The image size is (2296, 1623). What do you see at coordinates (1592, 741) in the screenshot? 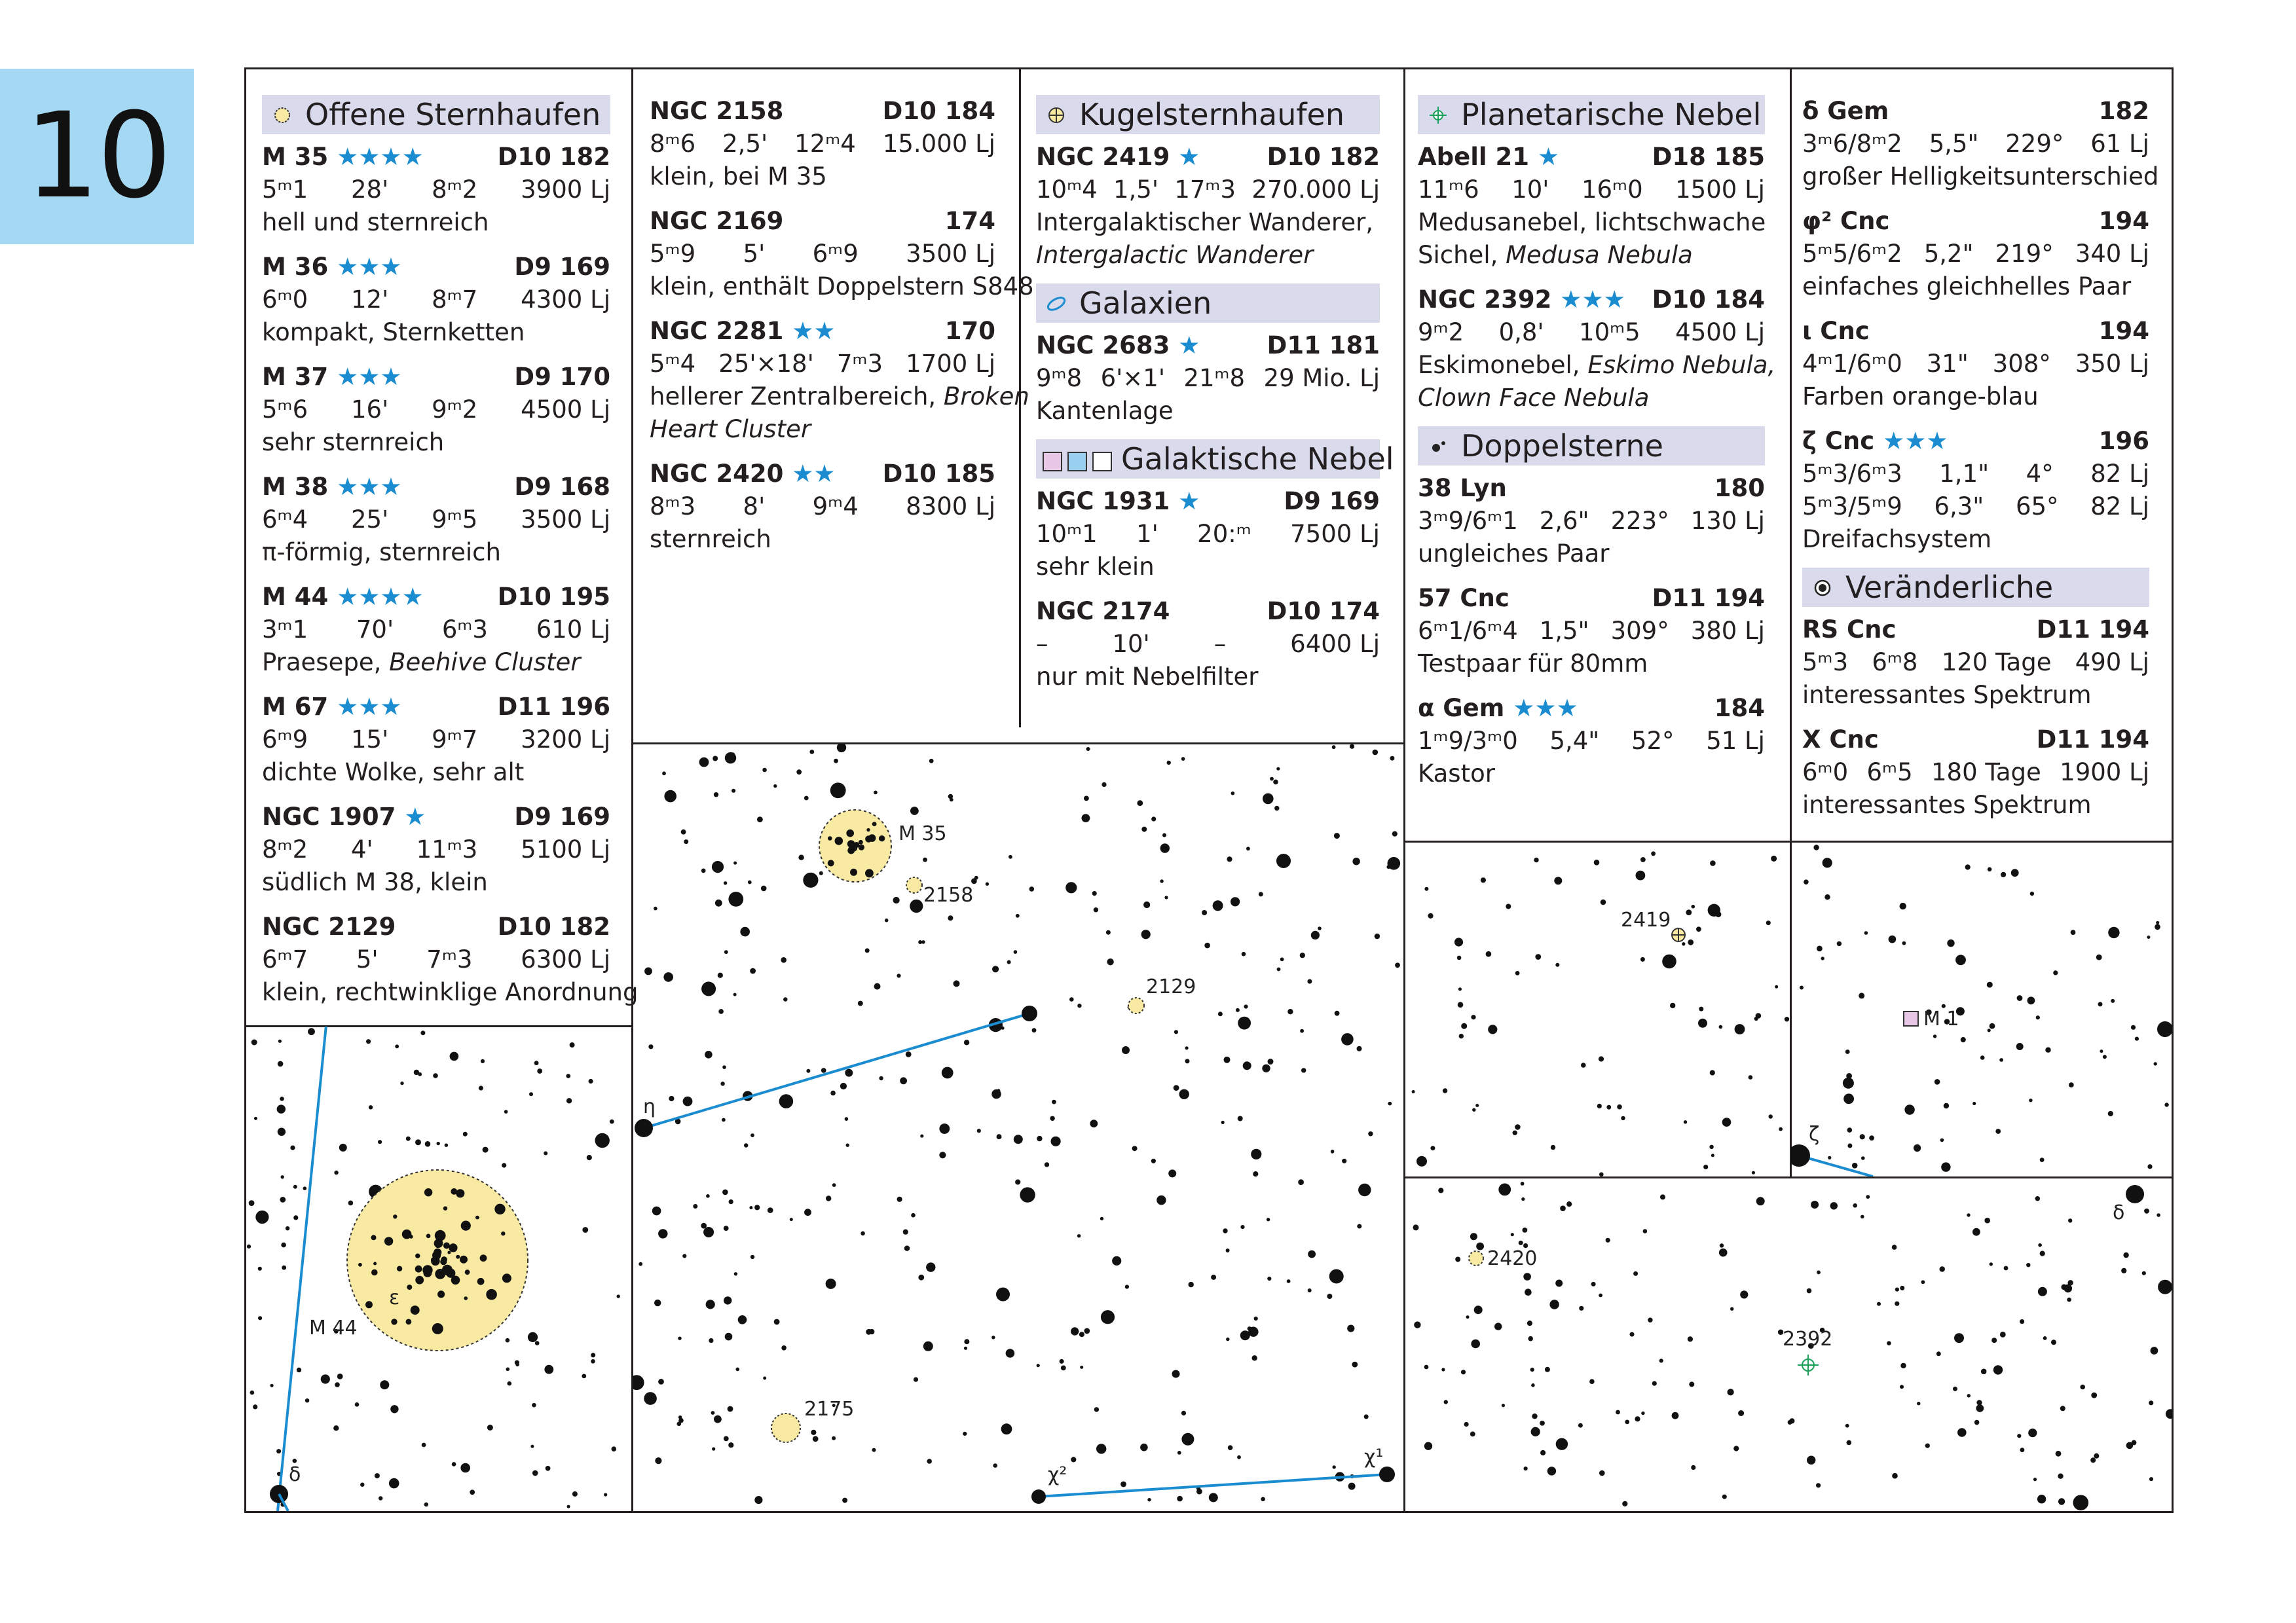
I see `values-row: 1ᵐ9/3ᵐ0 5,4" 52° 51 Lj` at bounding box center [1592, 741].